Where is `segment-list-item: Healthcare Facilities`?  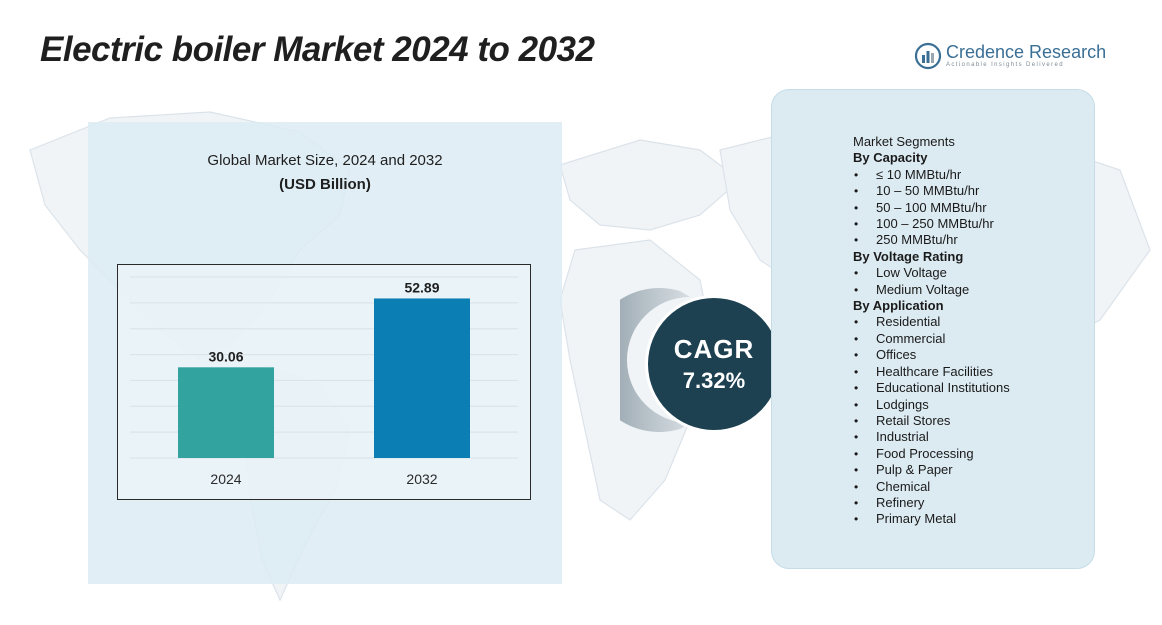
segment-list-item: Healthcare Facilities is located at coordinates (973, 372).